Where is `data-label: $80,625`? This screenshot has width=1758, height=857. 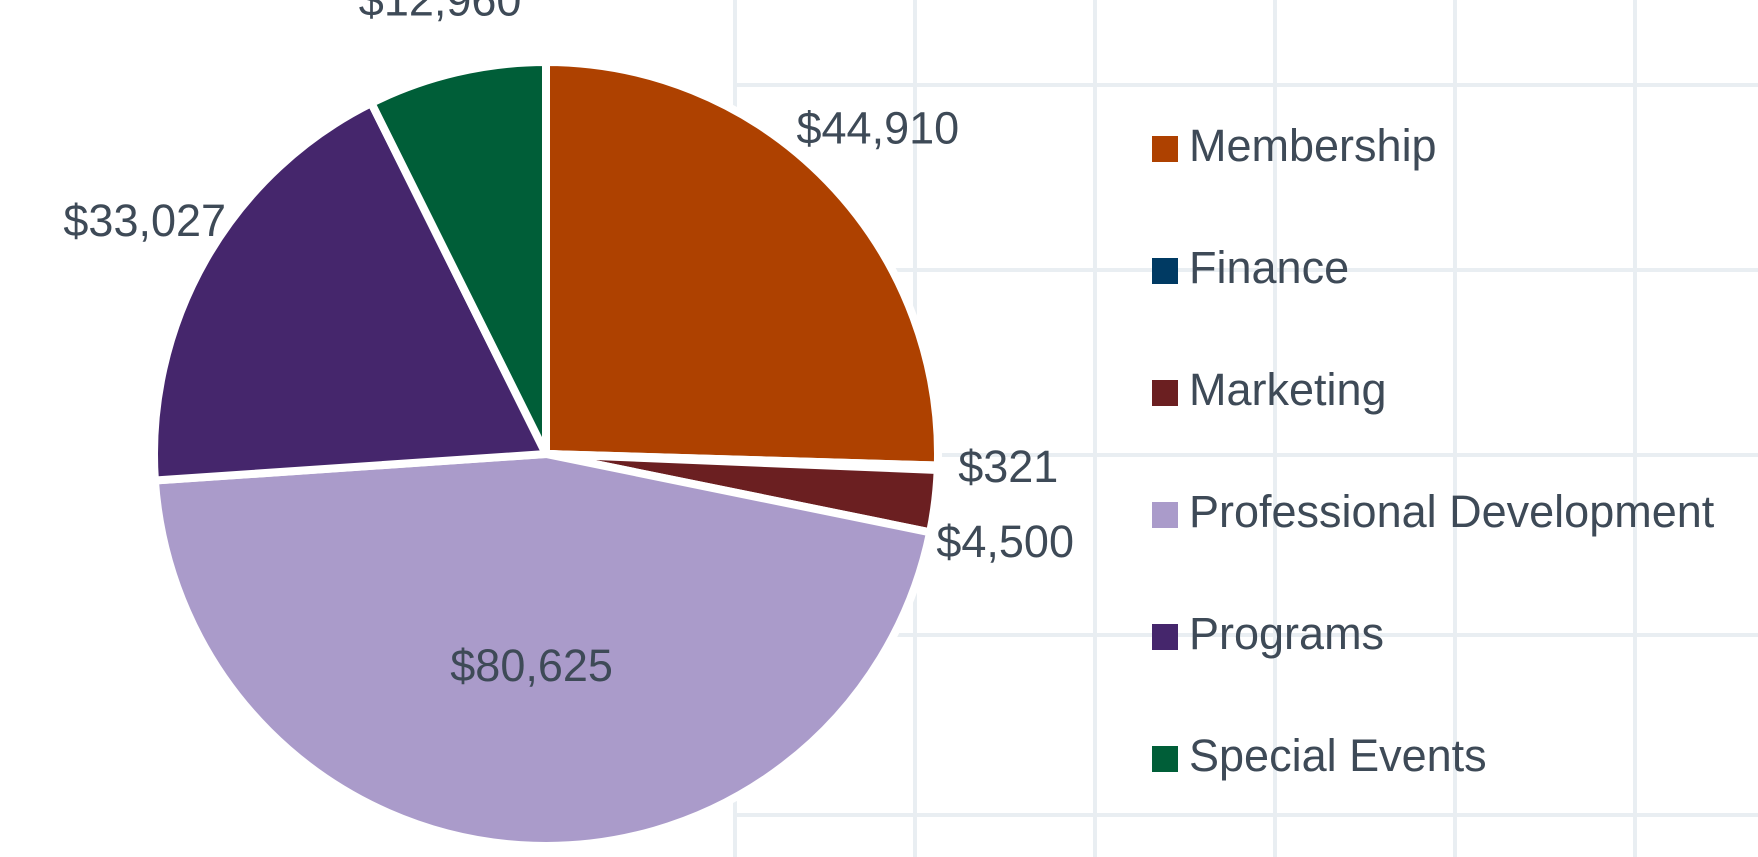 data-label: $80,625 is located at coordinates (531, 665).